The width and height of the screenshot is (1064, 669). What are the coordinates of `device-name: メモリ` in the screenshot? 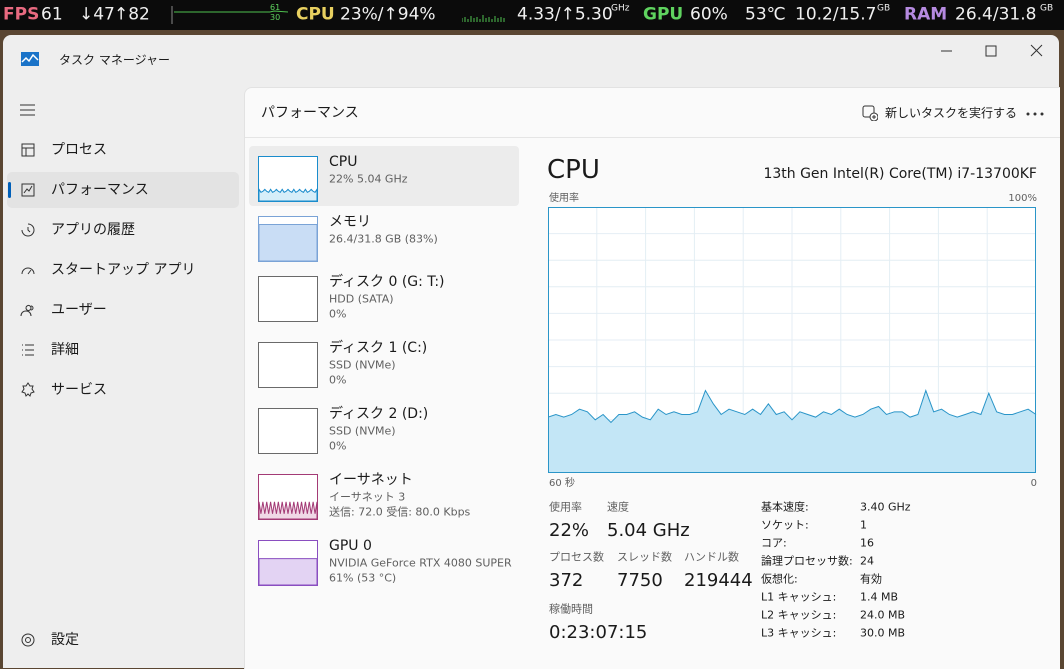 It's located at (350, 222).